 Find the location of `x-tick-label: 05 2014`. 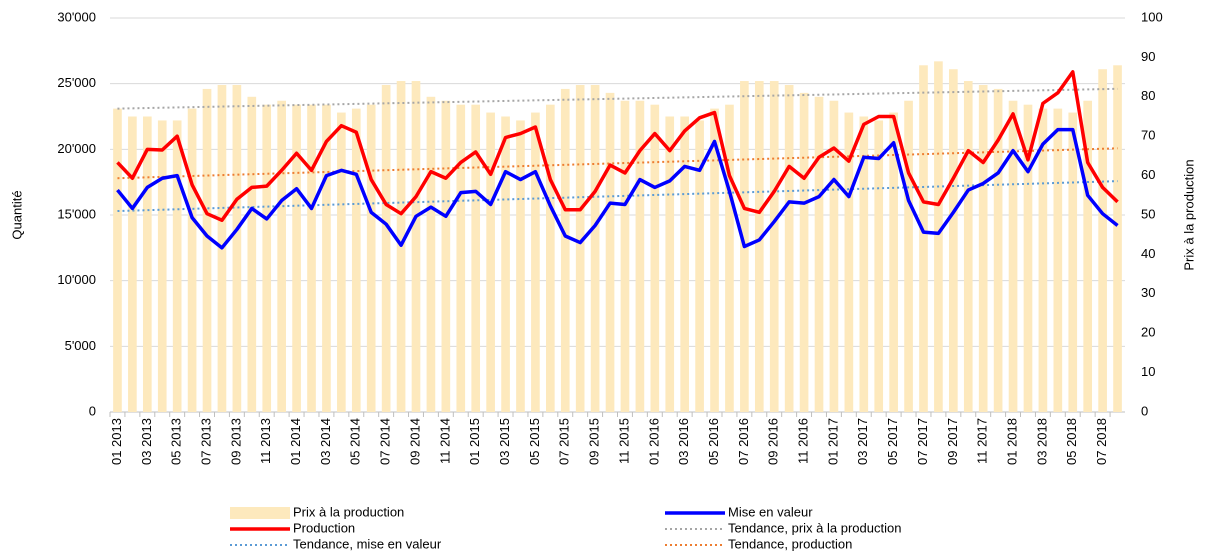

x-tick-label: 05 2014 is located at coordinates (355, 441).